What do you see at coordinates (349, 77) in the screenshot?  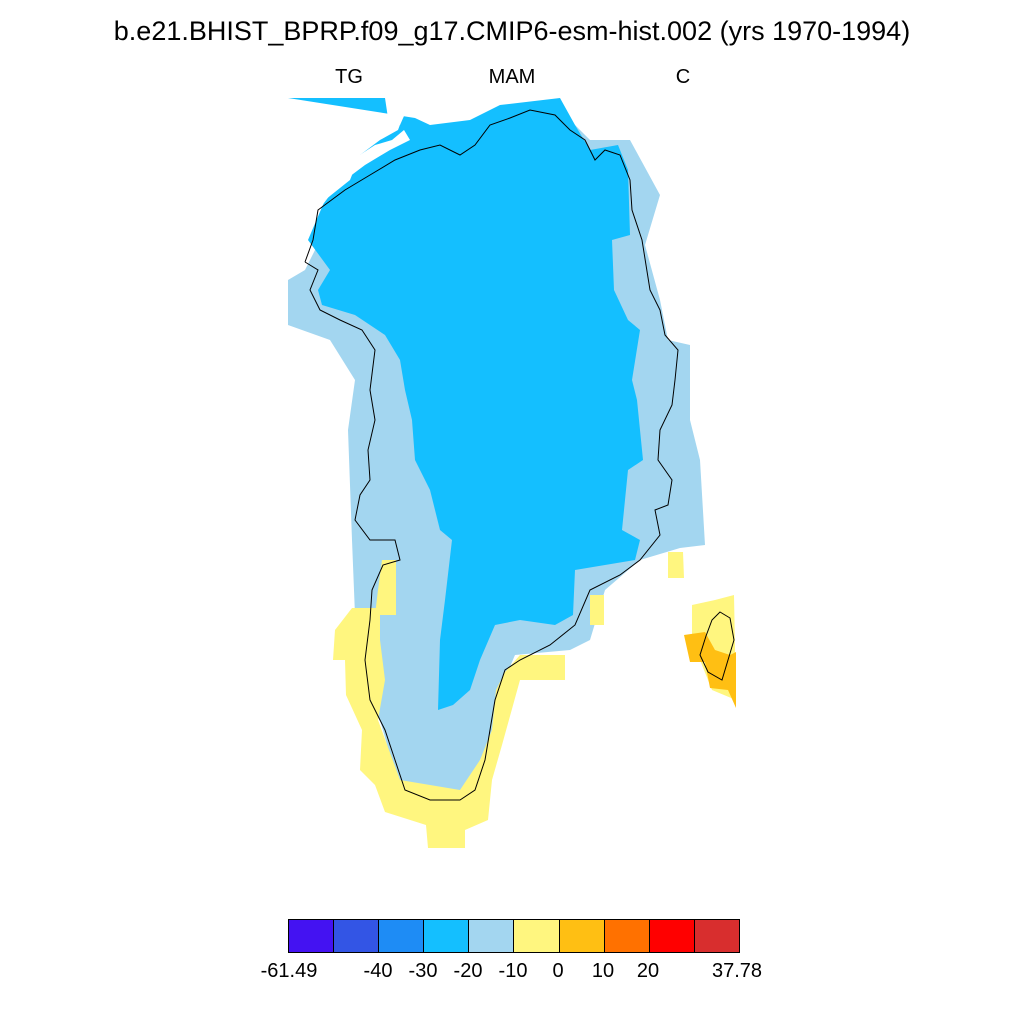 I see `subtitle-variable: TG` at bounding box center [349, 77].